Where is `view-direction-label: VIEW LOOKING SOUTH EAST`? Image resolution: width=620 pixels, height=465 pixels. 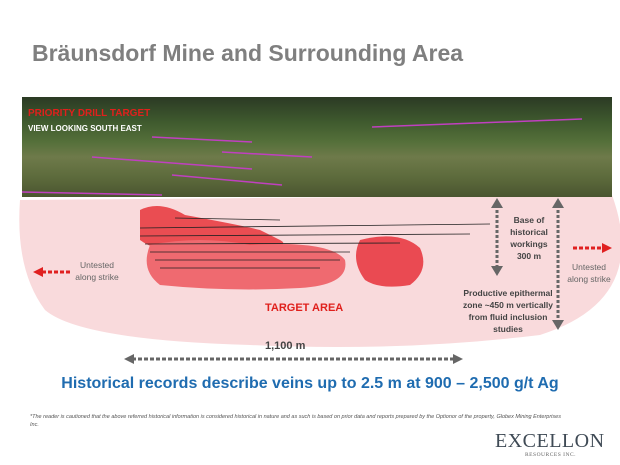 view-direction-label: VIEW LOOKING SOUTH EAST is located at coordinates (85, 128).